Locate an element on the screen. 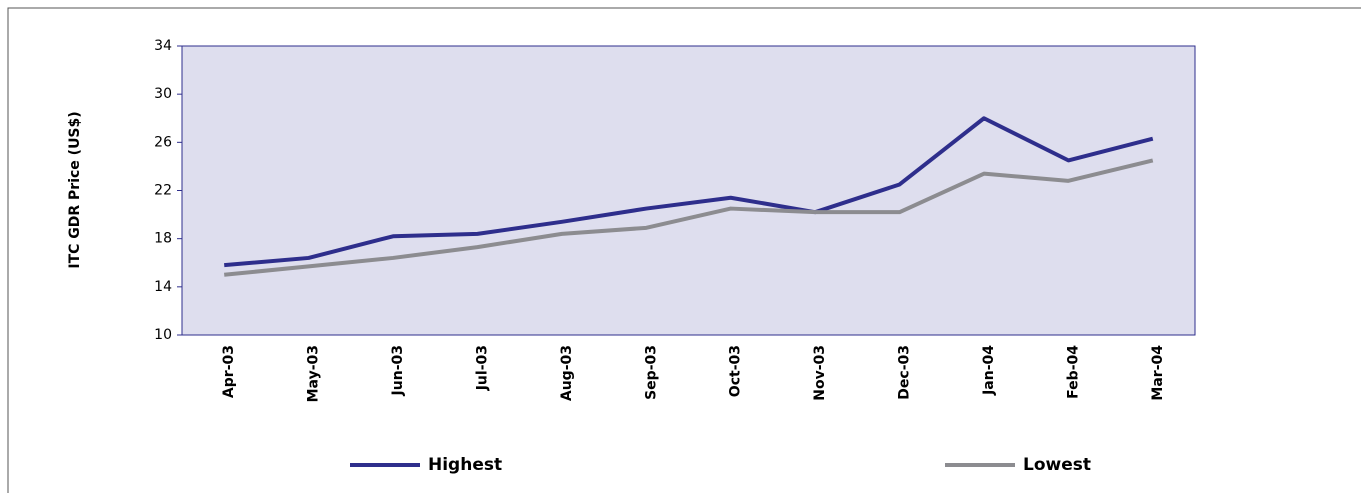  x-tick-label: Jun-03 is located at coordinates (398, 370).